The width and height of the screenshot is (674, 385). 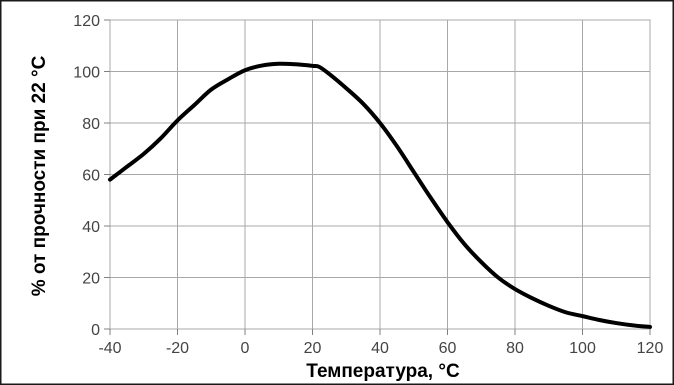 I want to click on x-tick-label: 80, so click(x=515, y=348).